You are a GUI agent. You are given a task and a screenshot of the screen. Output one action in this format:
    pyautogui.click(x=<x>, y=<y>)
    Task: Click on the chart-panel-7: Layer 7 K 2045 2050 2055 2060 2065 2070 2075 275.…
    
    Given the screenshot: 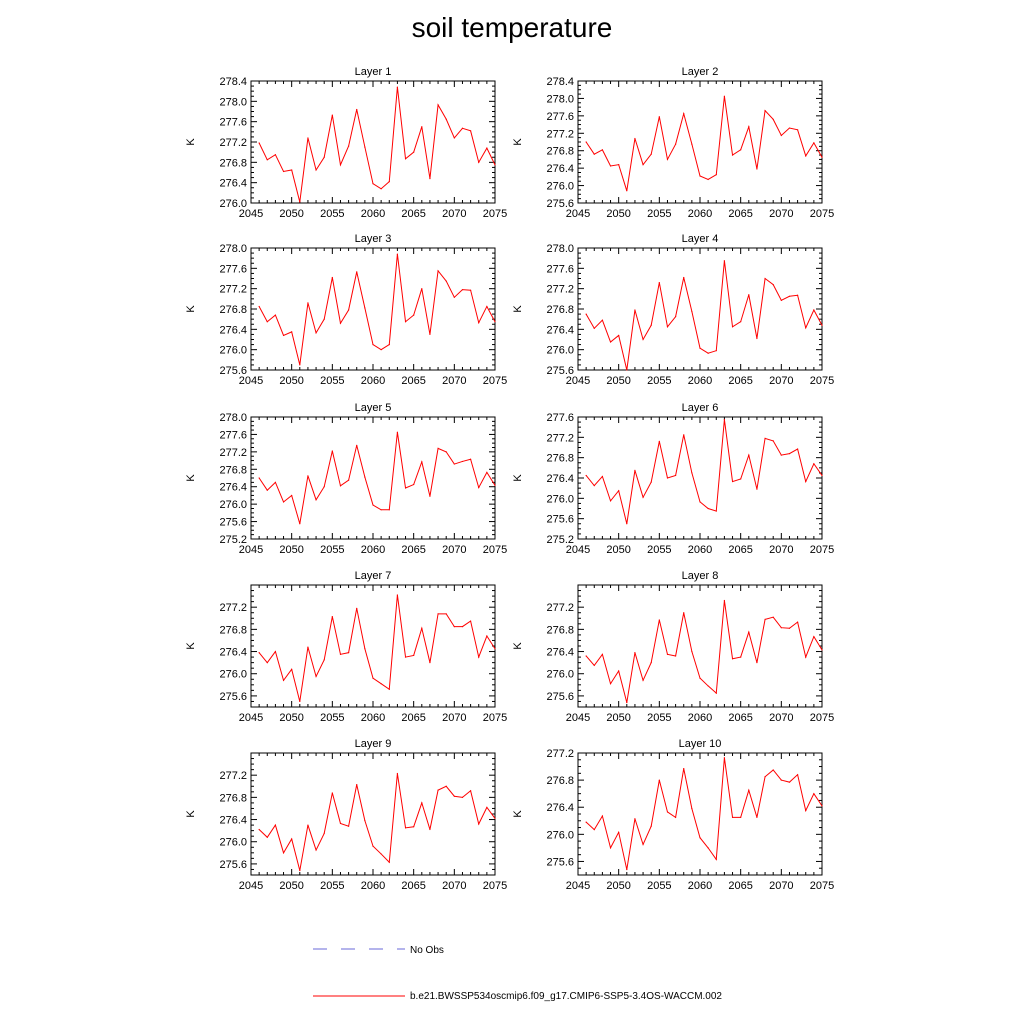 What is the action you would take?
    pyautogui.click(x=346, y=647)
    